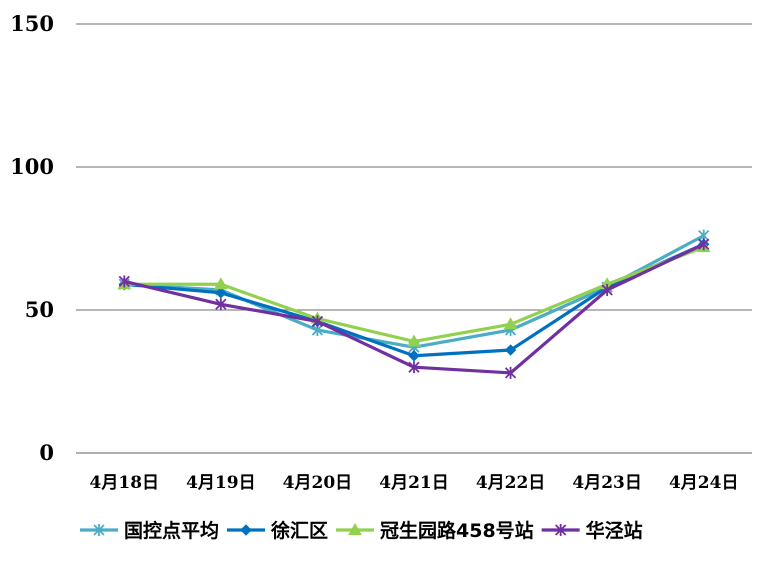  I want to click on x-tick-label: 4月19日, so click(221, 483).